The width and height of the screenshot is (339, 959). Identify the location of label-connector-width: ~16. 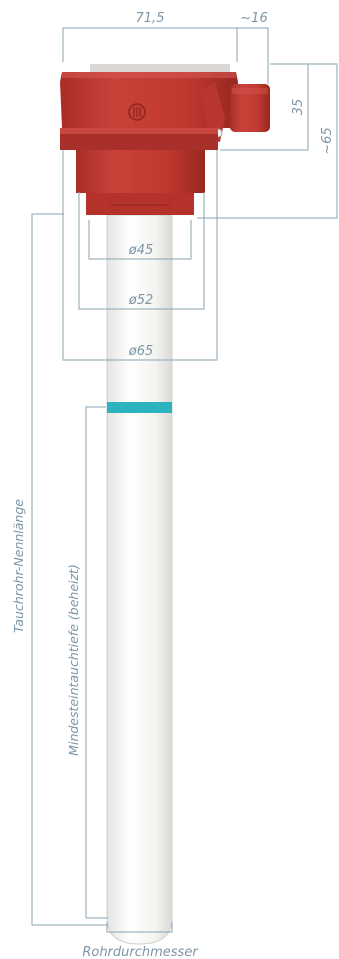
(253, 18).